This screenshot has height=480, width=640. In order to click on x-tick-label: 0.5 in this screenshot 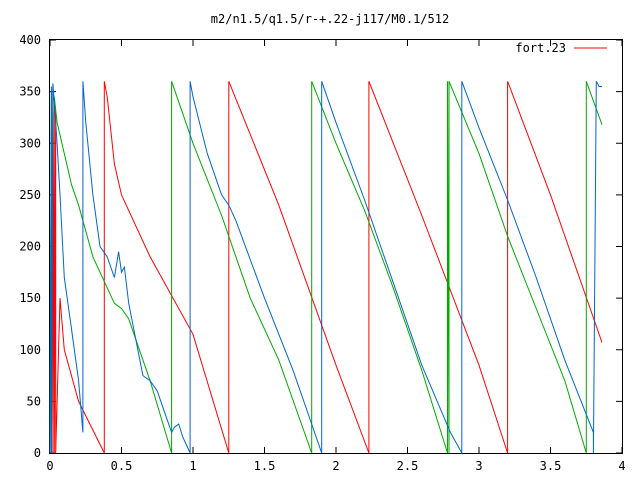, I will do `click(122, 466)`.